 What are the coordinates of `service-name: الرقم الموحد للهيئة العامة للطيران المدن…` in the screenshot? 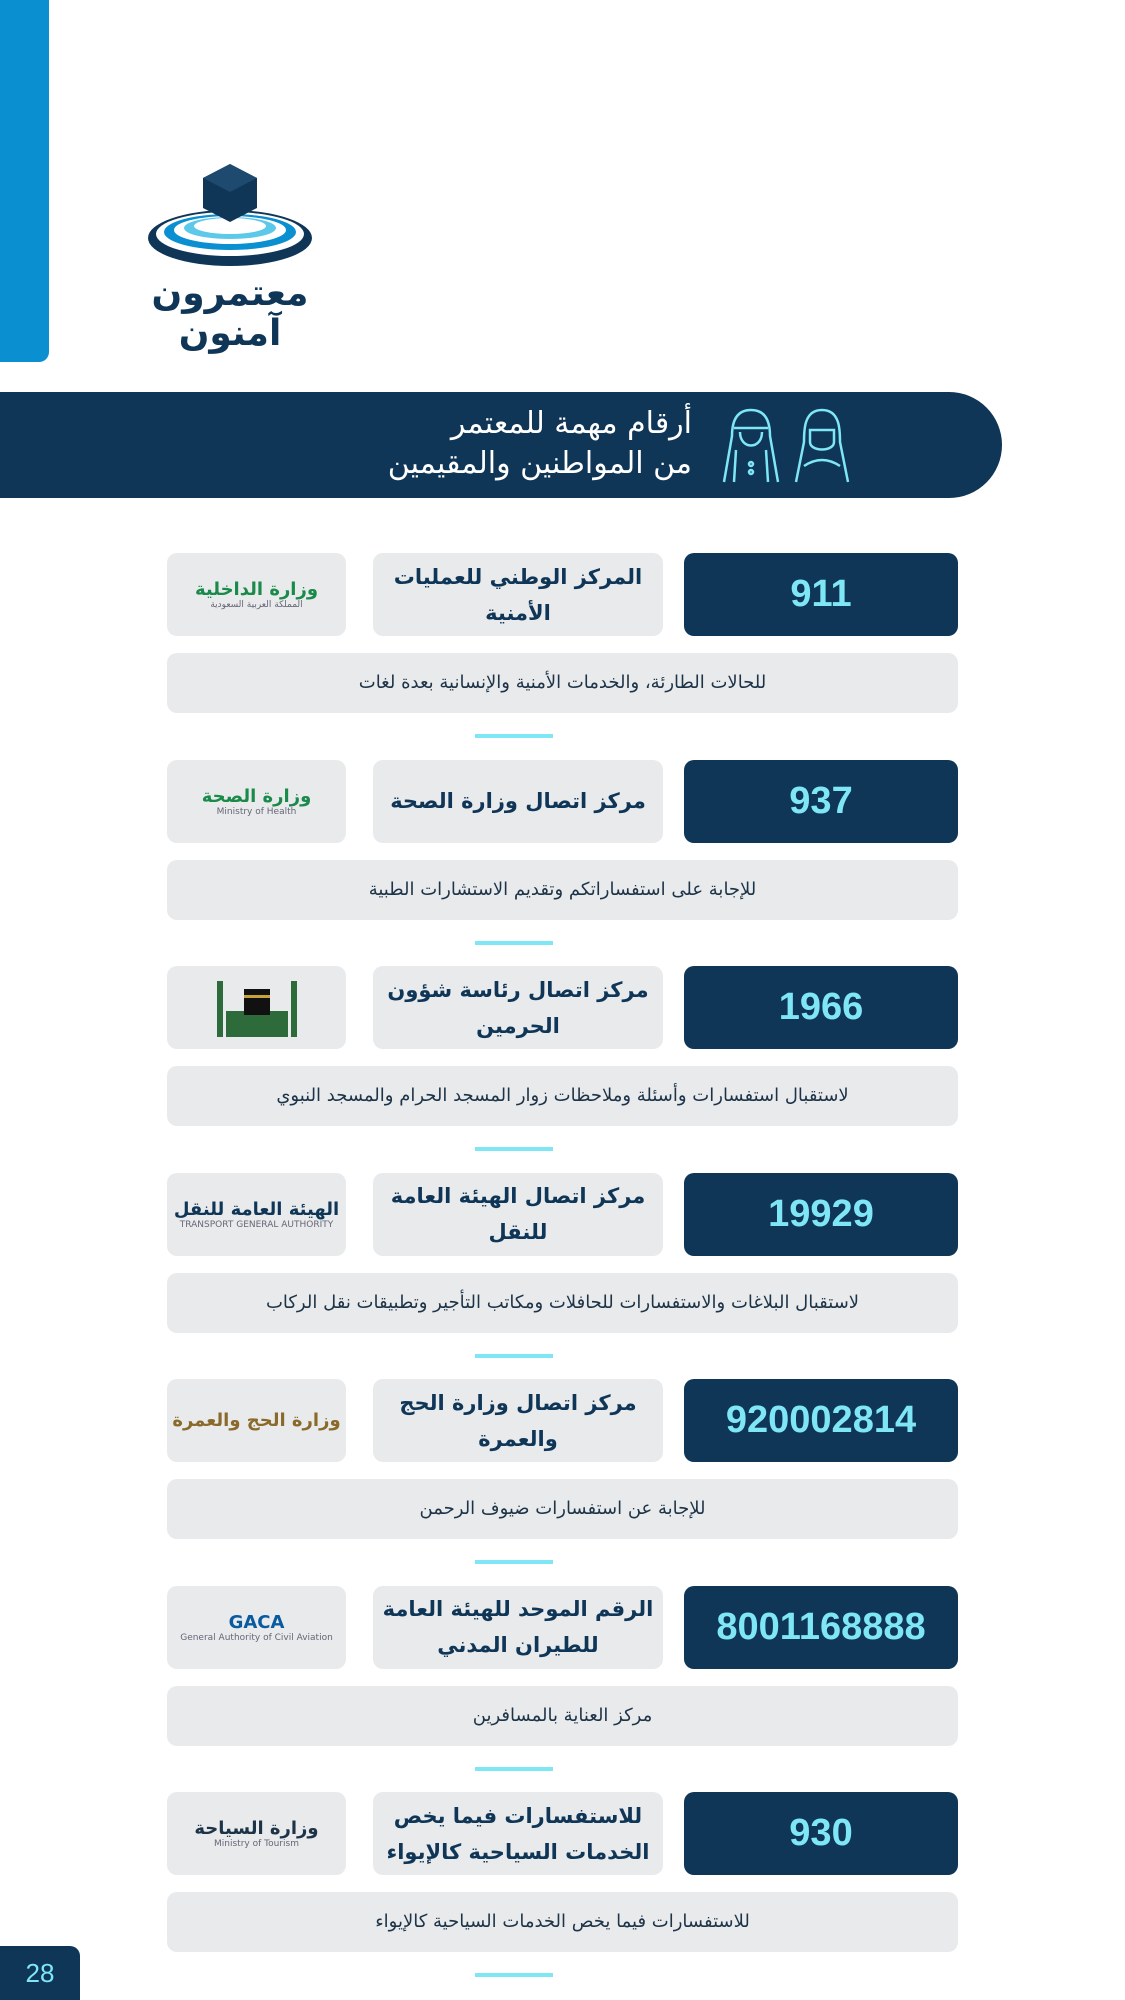 It's located at (518, 1627).